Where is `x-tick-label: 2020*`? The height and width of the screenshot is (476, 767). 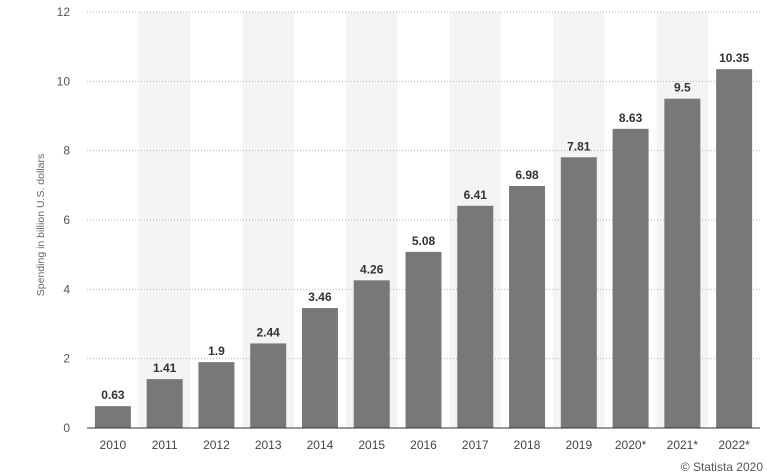
x-tick-label: 2020* is located at coordinates (631, 445).